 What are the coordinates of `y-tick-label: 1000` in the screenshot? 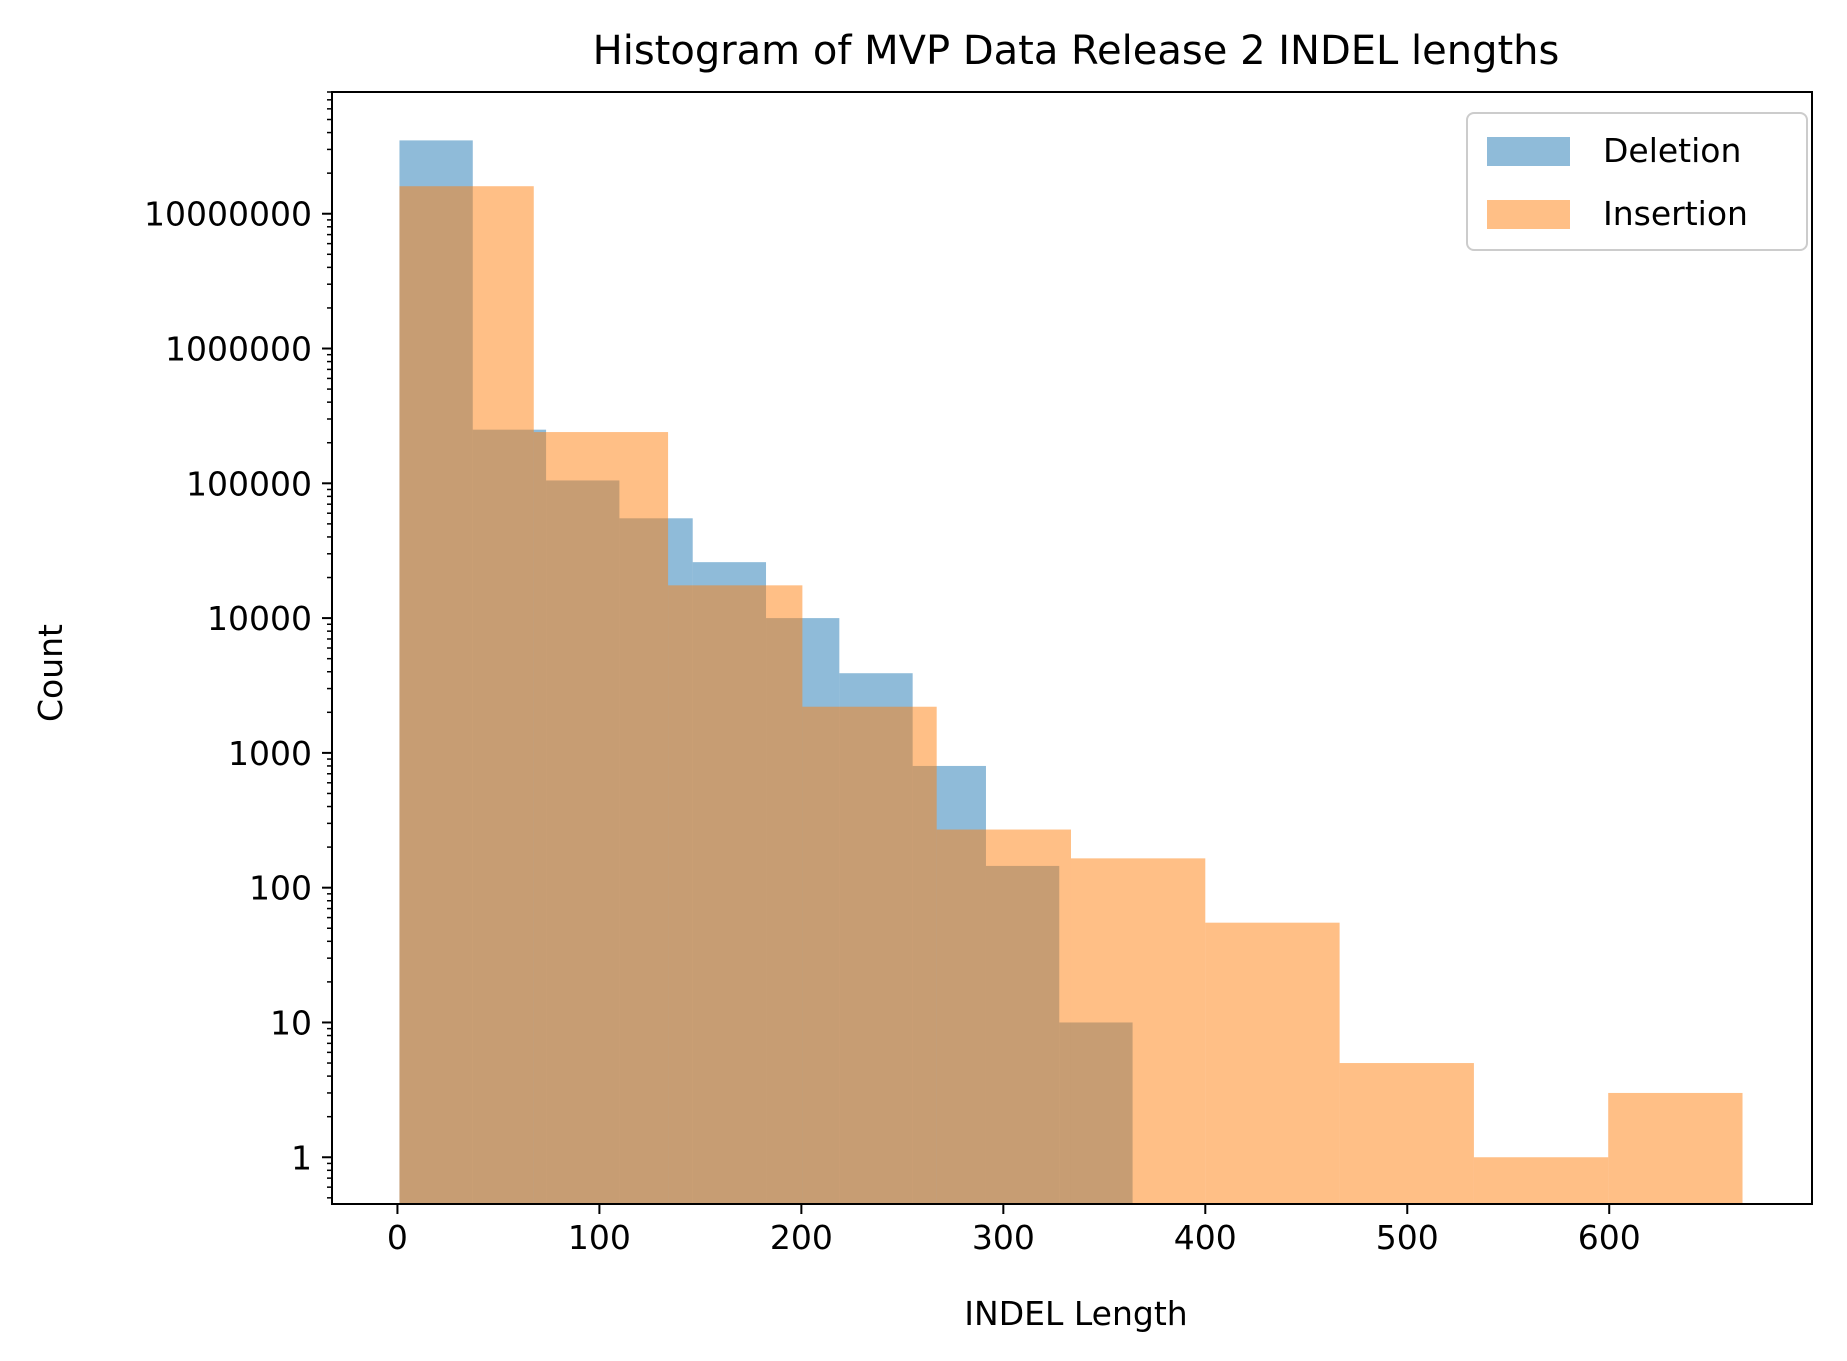 It's located at (270, 753).